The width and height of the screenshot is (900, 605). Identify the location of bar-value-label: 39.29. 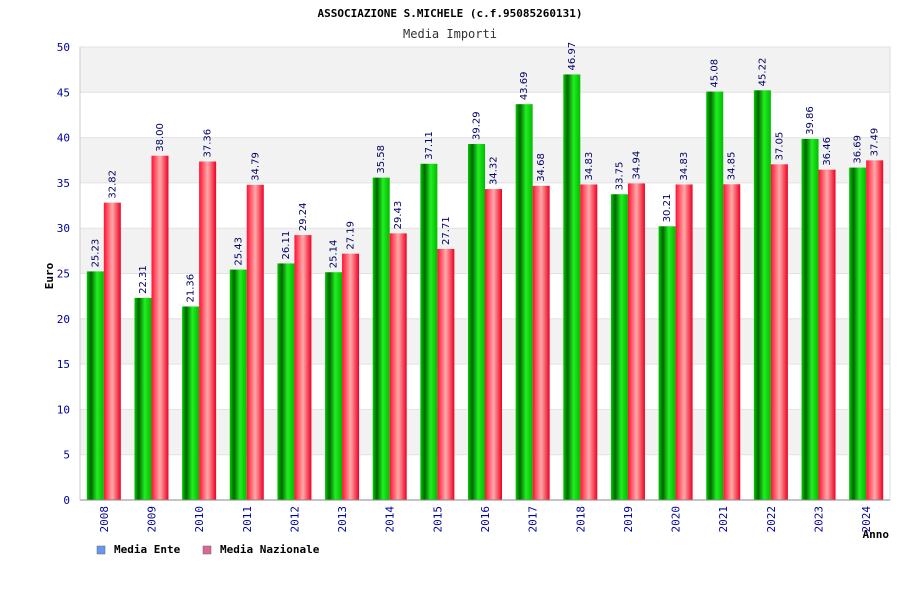
(477, 125).